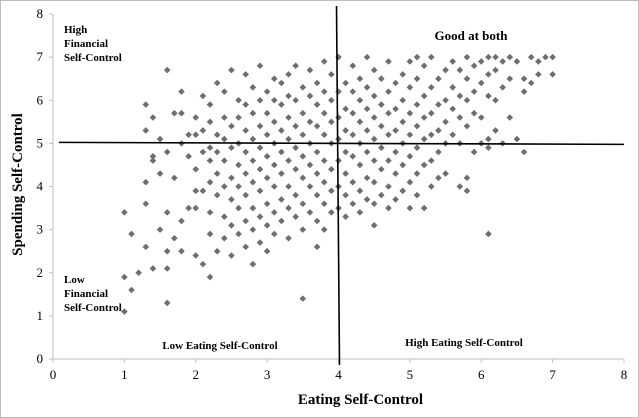 This screenshot has width=639, height=418. Describe the element at coordinates (219, 346) in the screenshot. I see `annotation-low-eating: Low Eating Self-Control` at that location.